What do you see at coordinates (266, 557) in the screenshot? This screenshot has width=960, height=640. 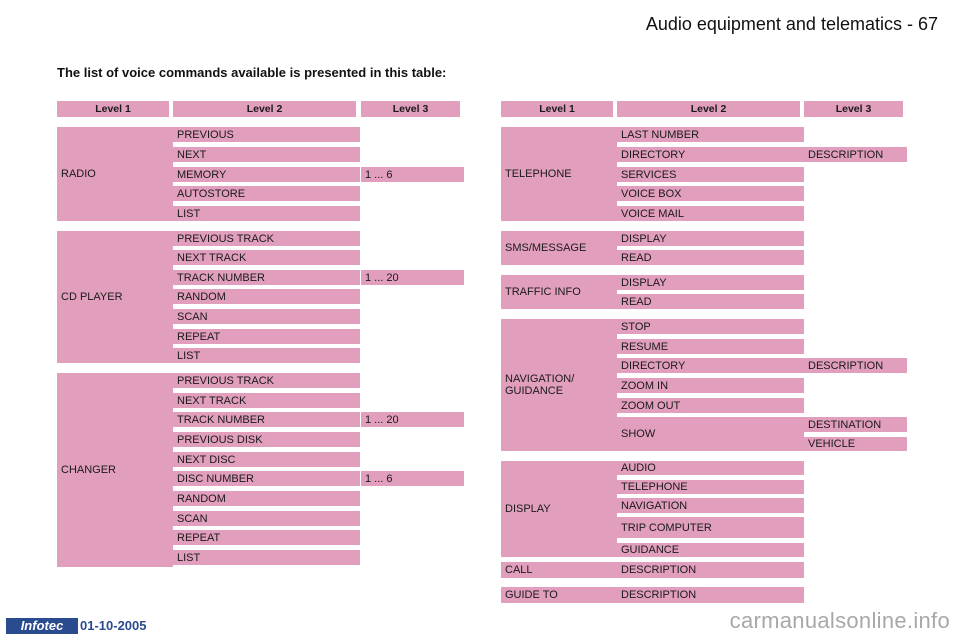 I see `level2-changer-list: LIST` at bounding box center [266, 557].